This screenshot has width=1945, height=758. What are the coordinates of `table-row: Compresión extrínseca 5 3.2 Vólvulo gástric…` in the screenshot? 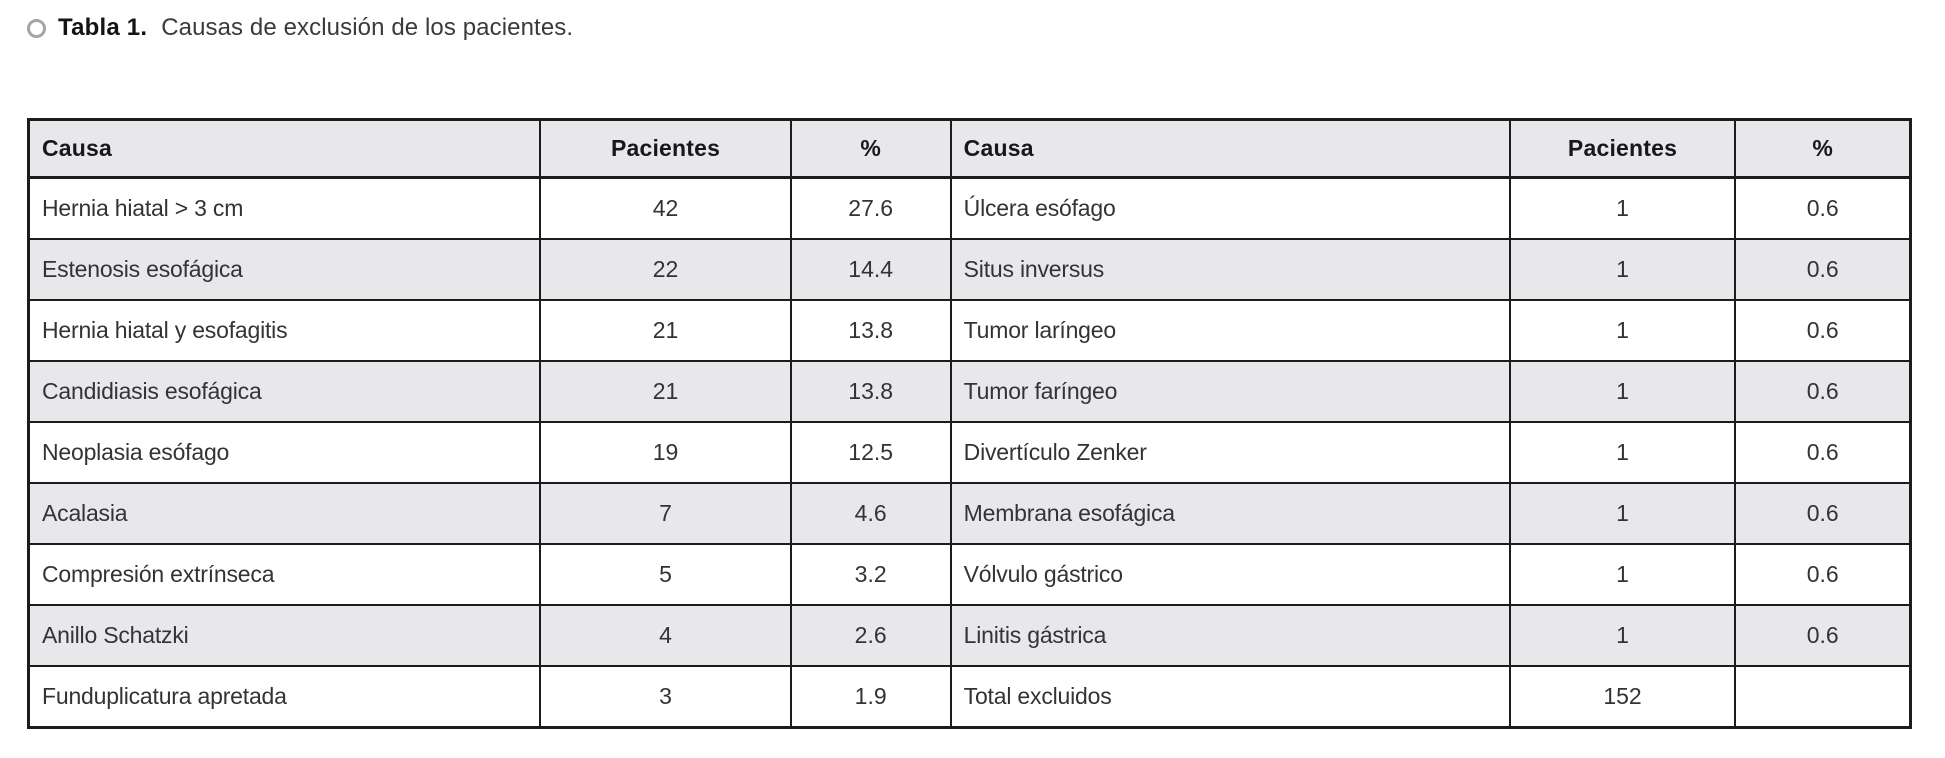 It's located at (969, 574).